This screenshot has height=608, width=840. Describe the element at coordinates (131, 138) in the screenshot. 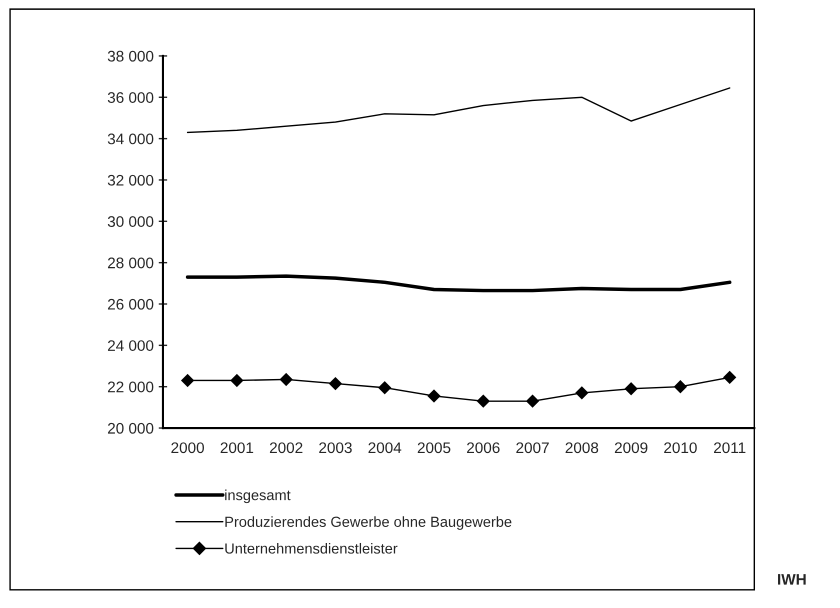

I see `y-tick-label: 34 000` at that location.